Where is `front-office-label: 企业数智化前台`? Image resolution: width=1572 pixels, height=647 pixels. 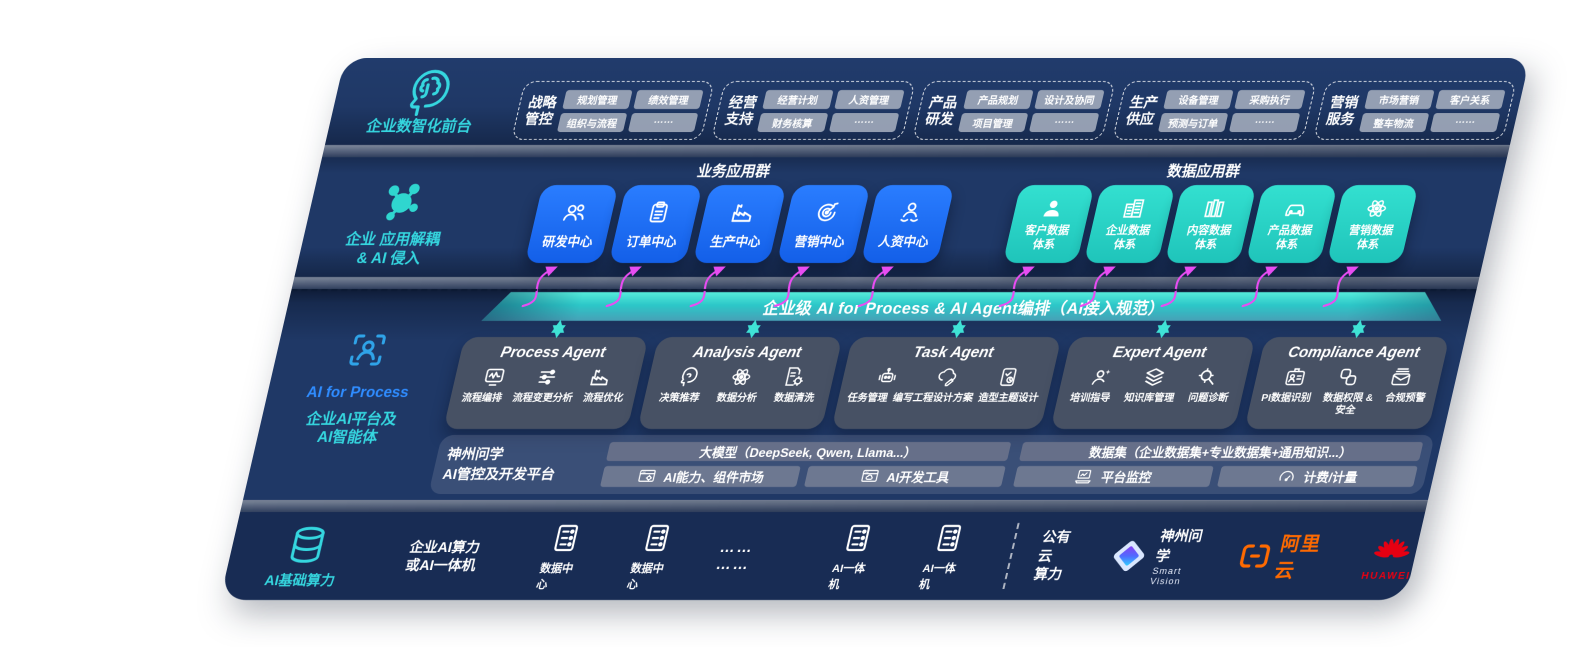
front-office-label: 企业数智化前台 is located at coordinates (419, 126).